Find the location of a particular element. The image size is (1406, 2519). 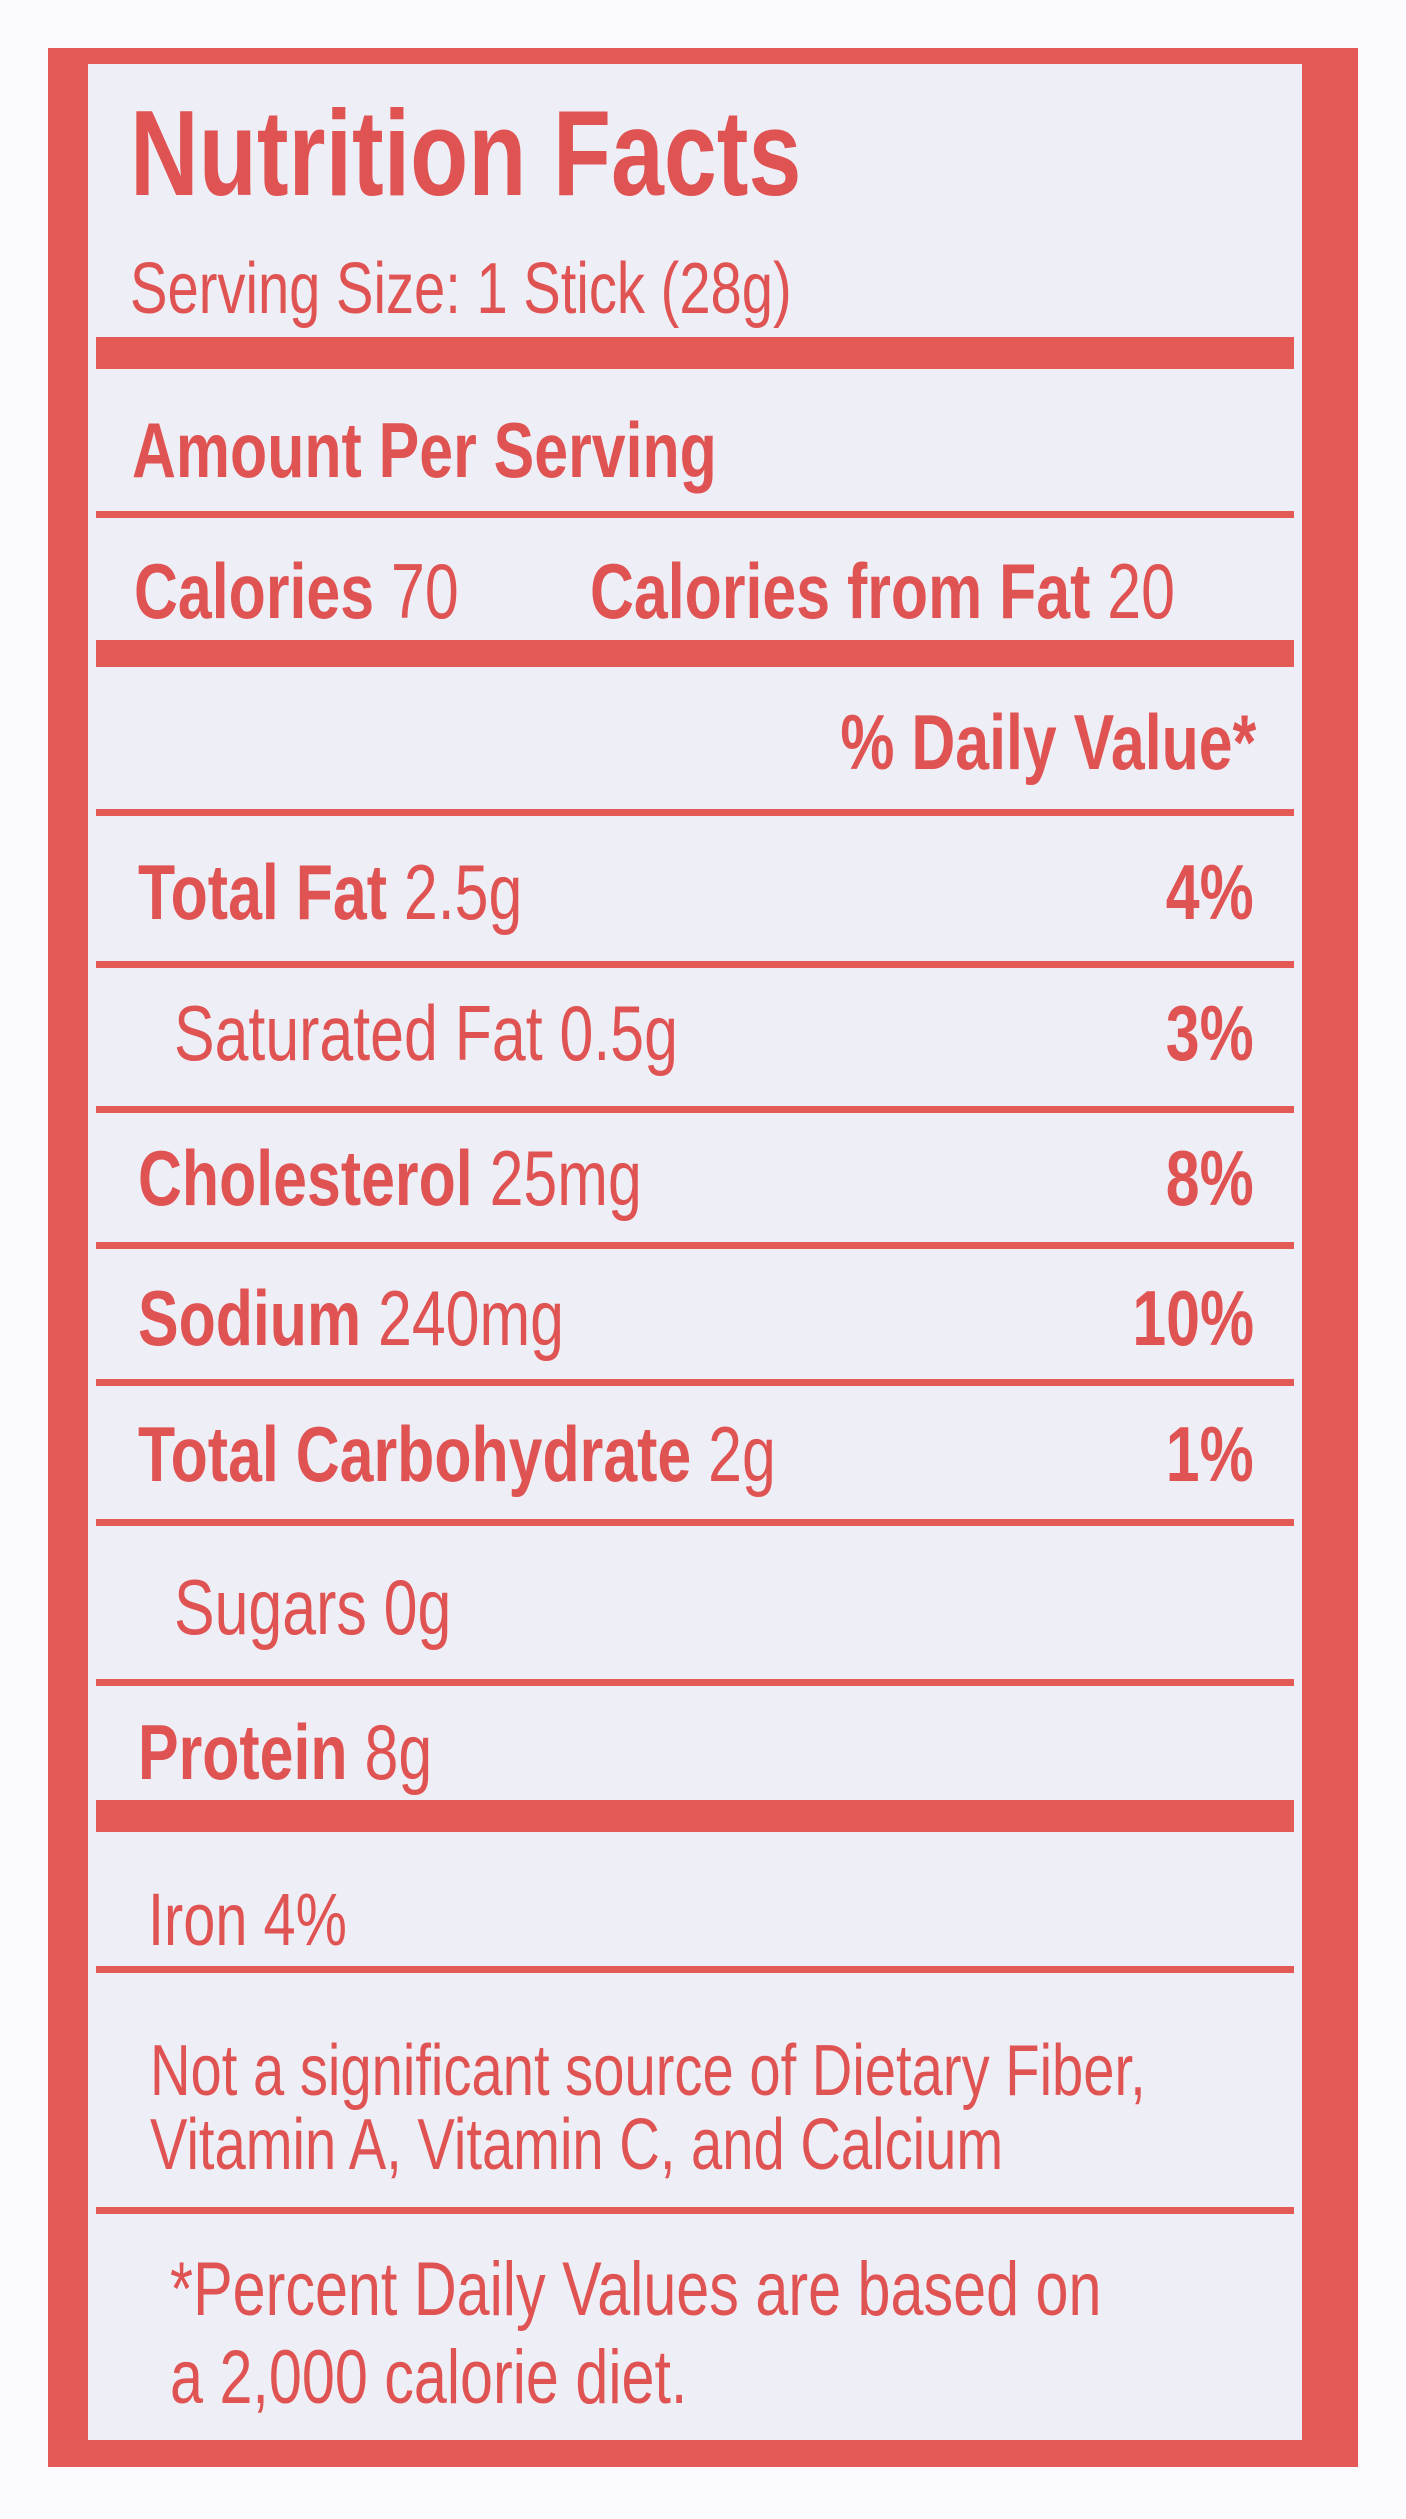

nutrient-row: Total Fat 2.5g is located at coordinates (330, 892).